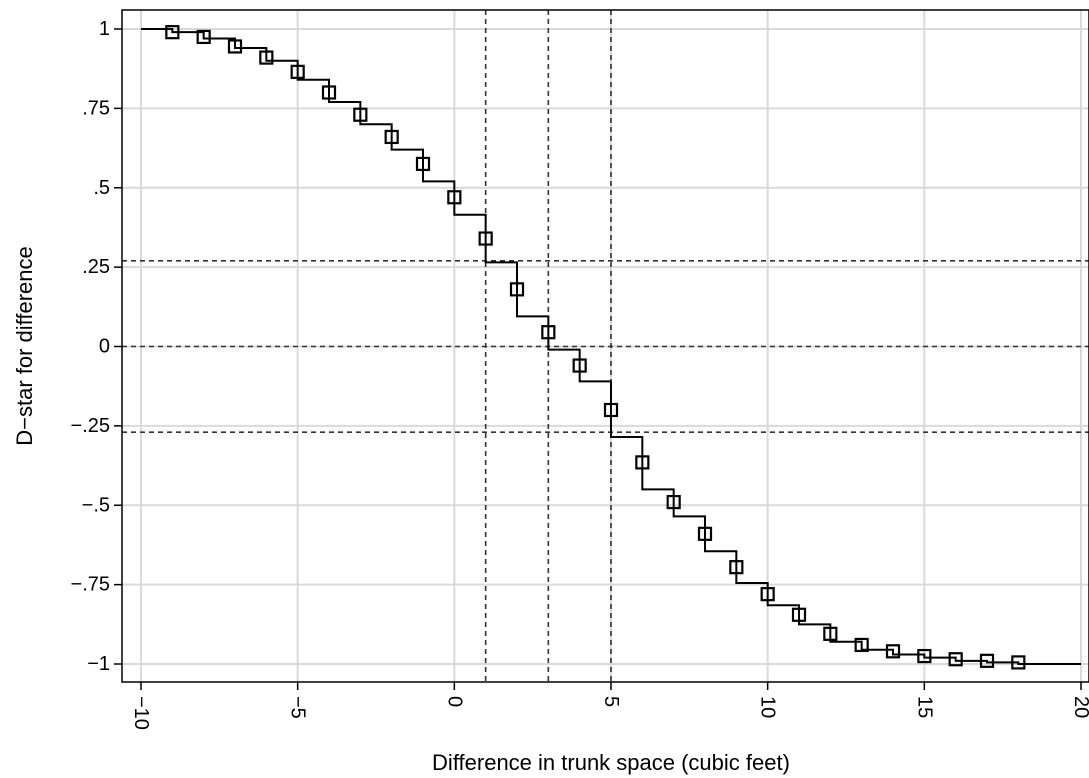 Image resolution: width=1089 pixels, height=778 pixels. I want to click on y-tick-label: −.25, so click(90, 426).